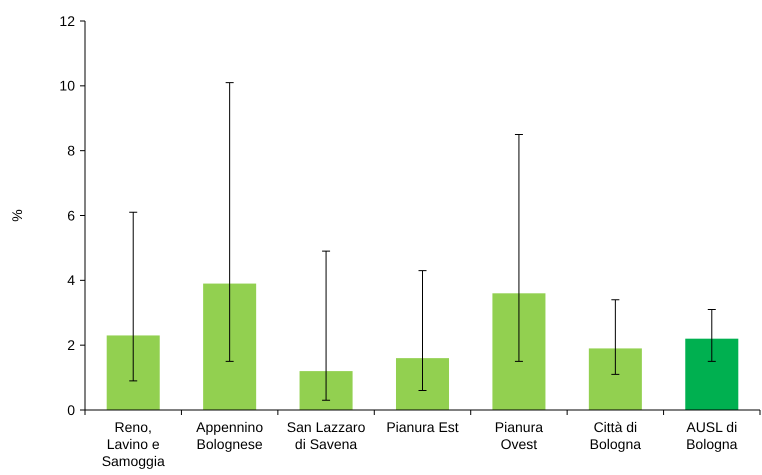 The width and height of the screenshot is (762, 475). Describe the element at coordinates (71, 345) in the screenshot. I see `y-tick-label: 2` at that location.